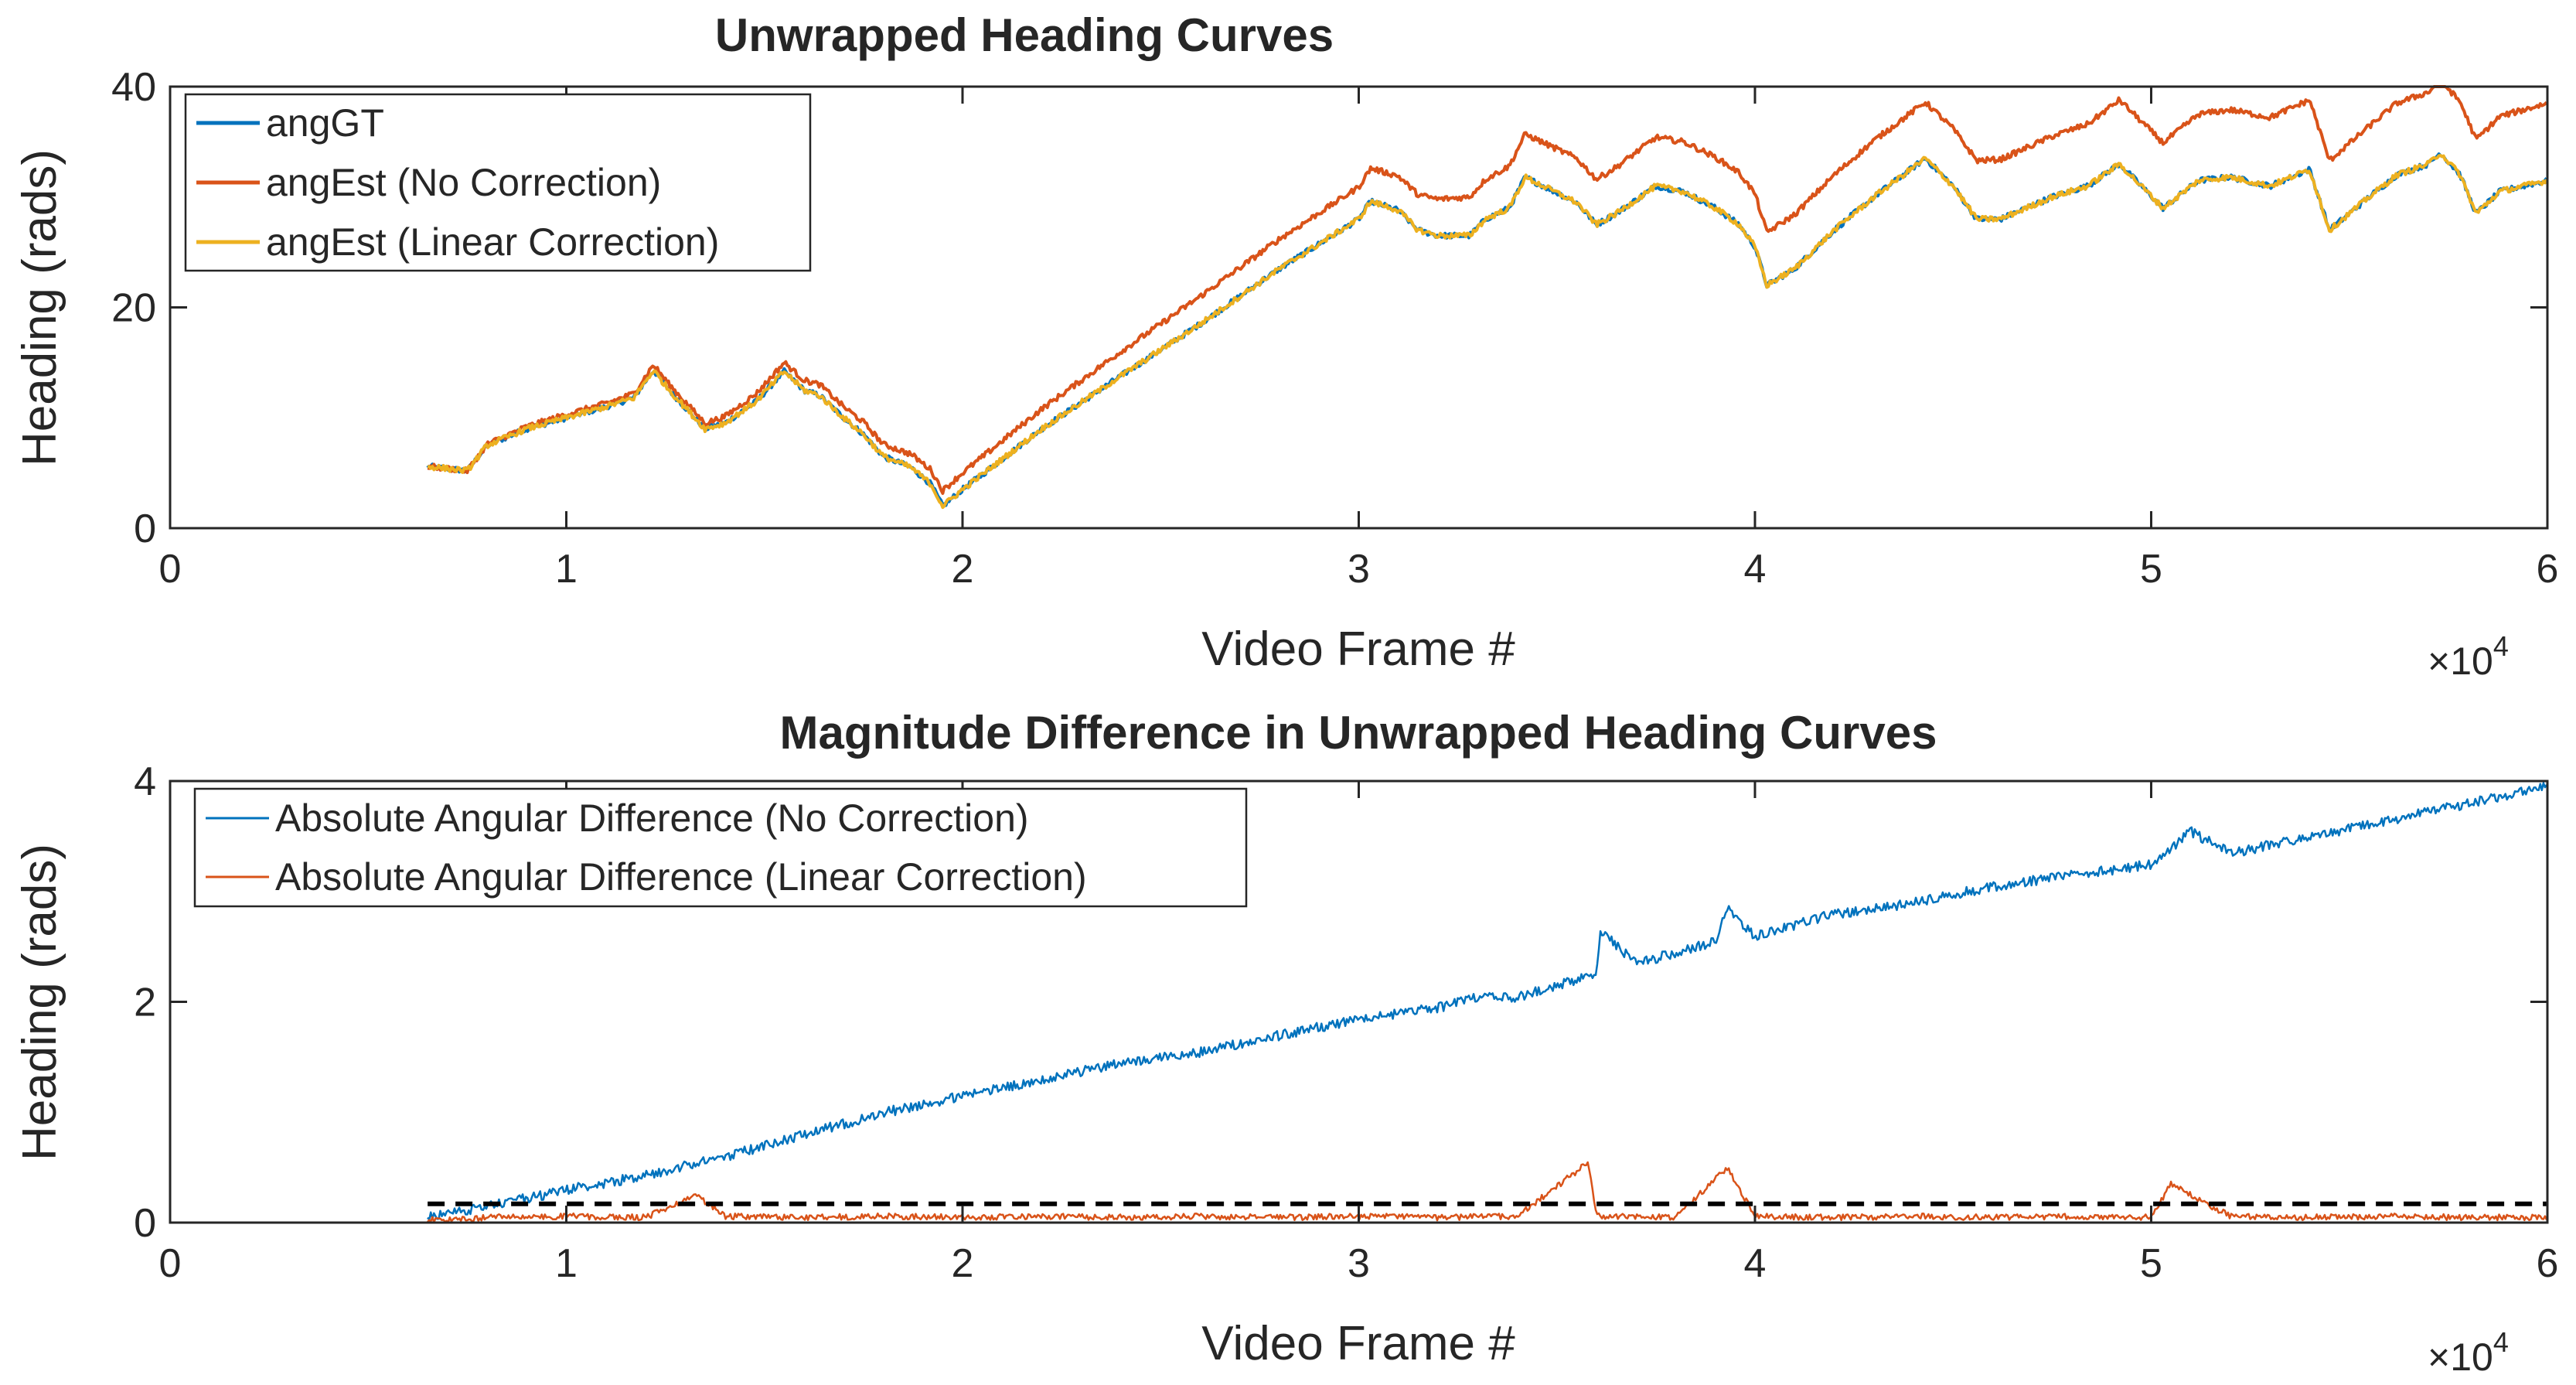 Image resolution: width=2576 pixels, height=1385 pixels. What do you see at coordinates (145, 781) in the screenshot?
I see `y-tick-label: 4` at bounding box center [145, 781].